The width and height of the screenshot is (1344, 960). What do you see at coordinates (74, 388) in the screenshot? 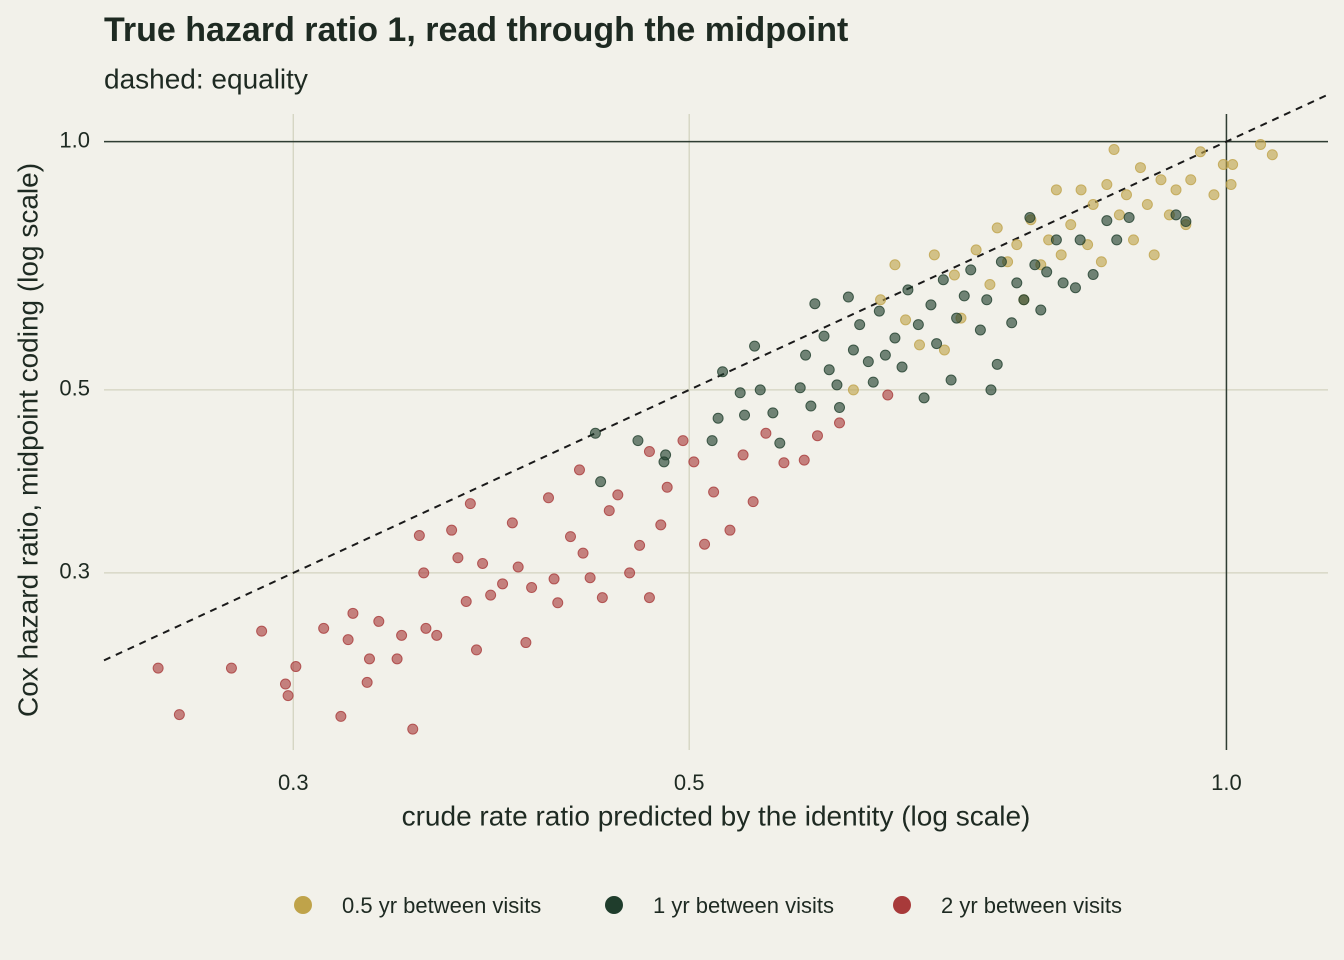
I see `y-tick-label: 0.5` at bounding box center [74, 388].